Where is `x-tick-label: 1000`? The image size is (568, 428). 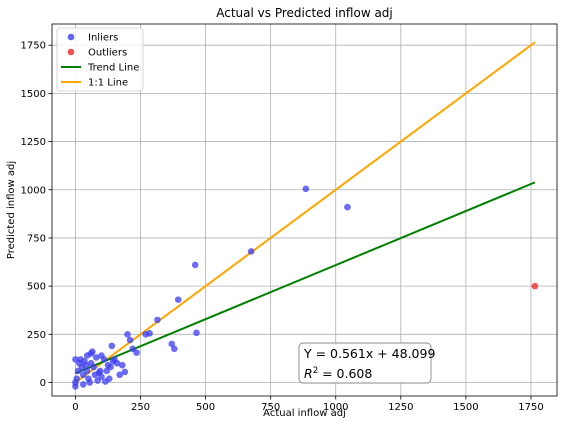 x-tick-label: 1000 is located at coordinates (335, 407).